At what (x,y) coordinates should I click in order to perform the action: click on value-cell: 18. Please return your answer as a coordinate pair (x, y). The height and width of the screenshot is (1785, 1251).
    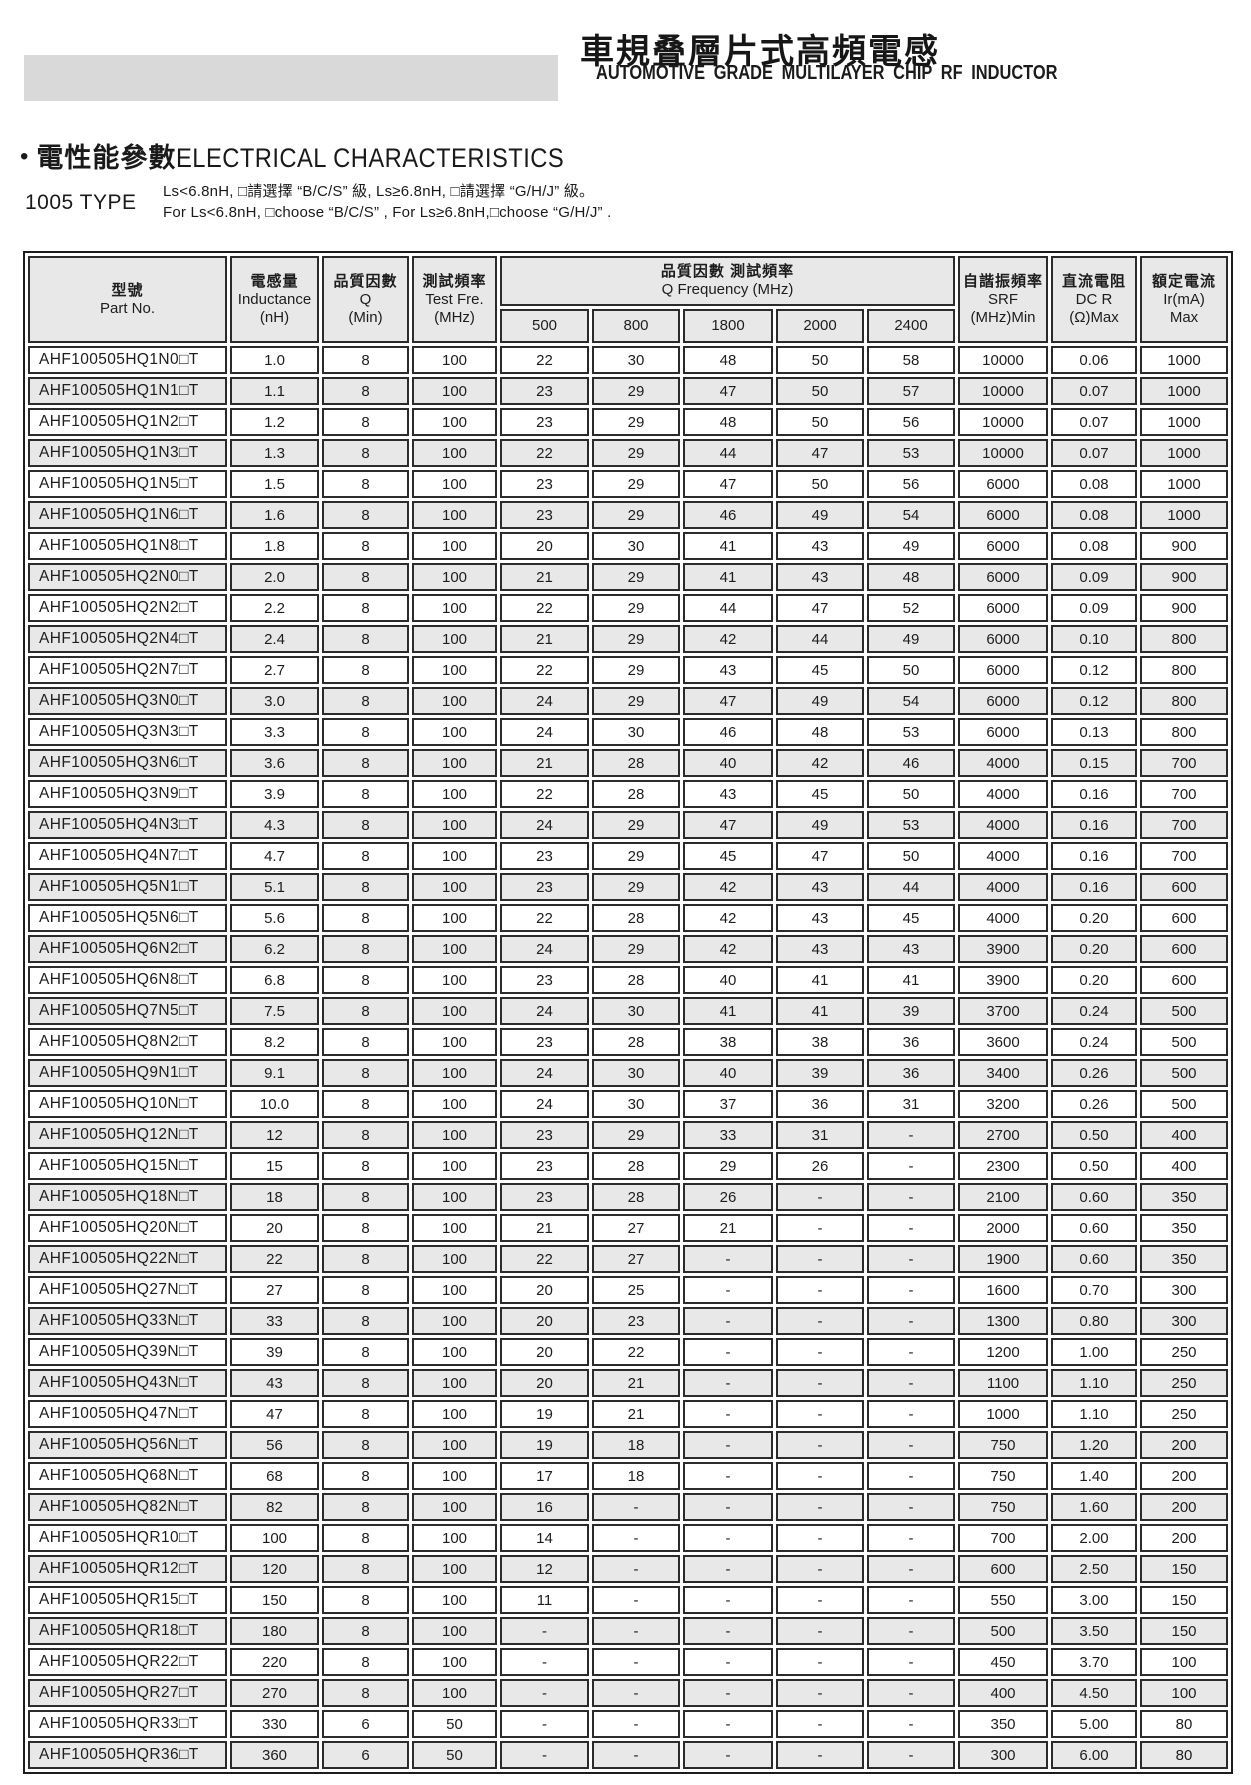
    Looking at the image, I should click on (636, 1445).